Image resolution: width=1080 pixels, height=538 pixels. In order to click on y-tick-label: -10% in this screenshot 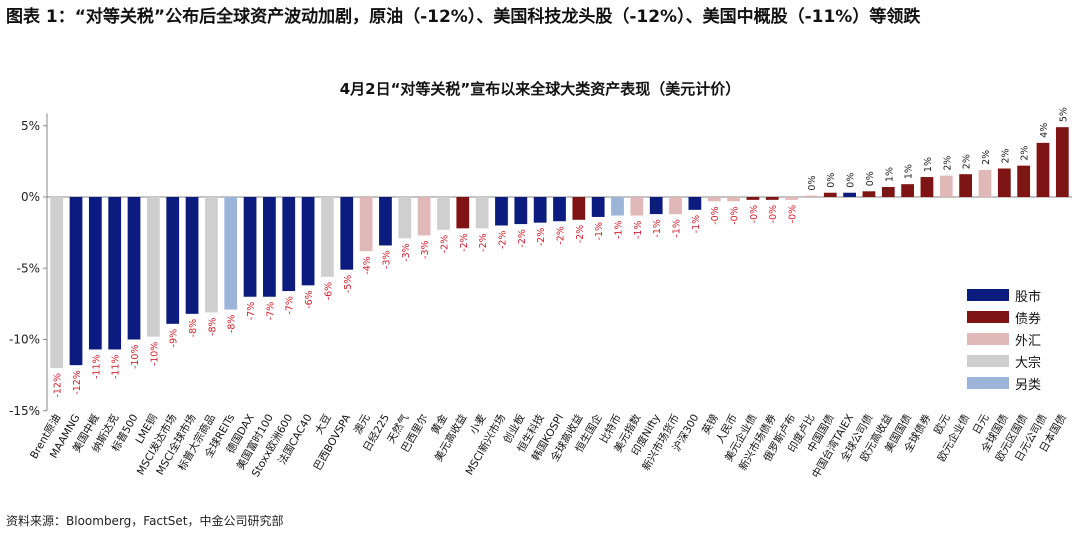, I will do `click(24, 340)`.